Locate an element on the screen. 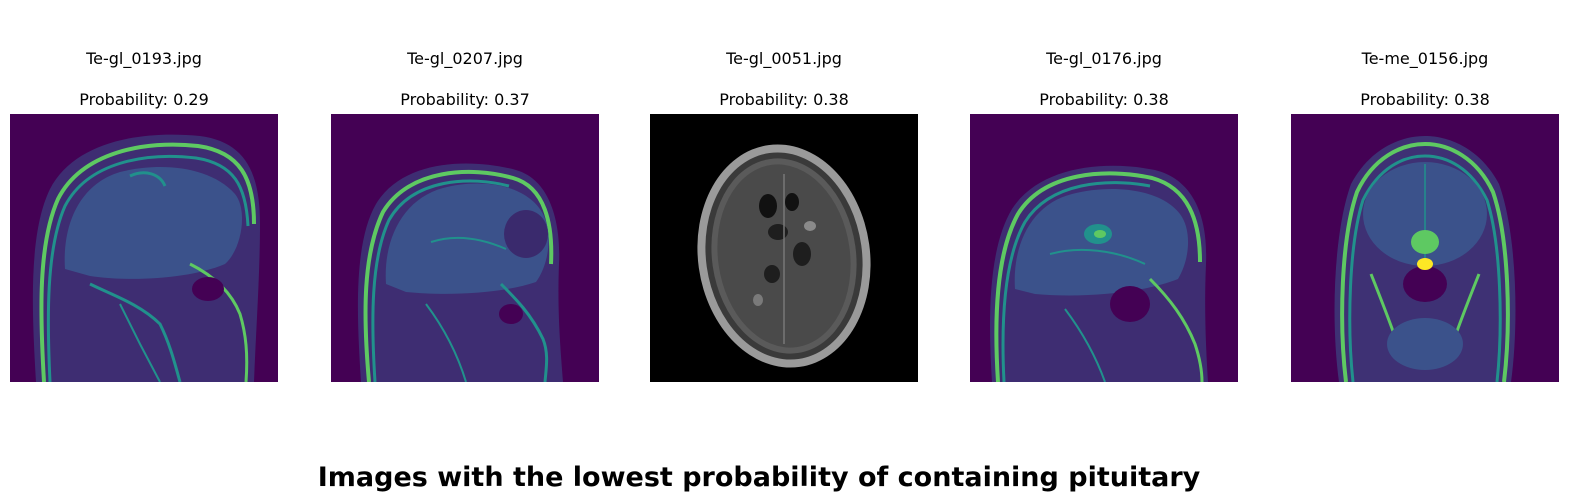 This screenshot has width=1570, height=504. image-panel-1: Te-gl_0193.jpg Probability: 0.29 is located at coordinates (144, 191).